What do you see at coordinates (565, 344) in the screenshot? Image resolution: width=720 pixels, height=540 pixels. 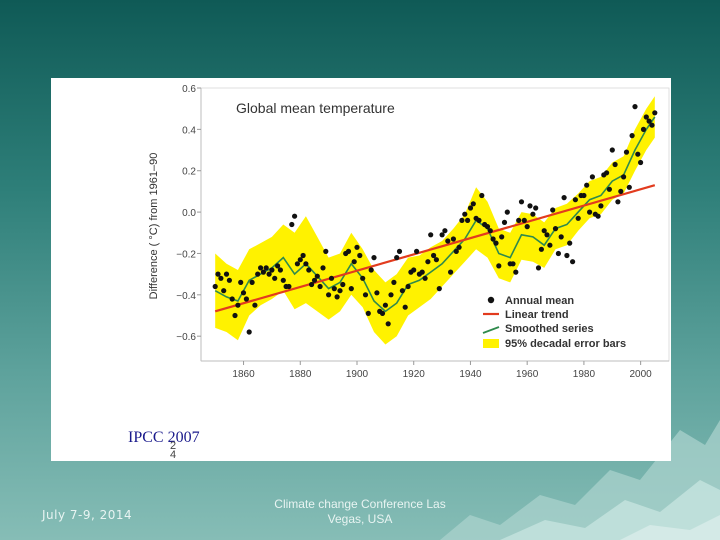 I see `legend-label-band: 95% decadal error bars` at bounding box center [565, 344].